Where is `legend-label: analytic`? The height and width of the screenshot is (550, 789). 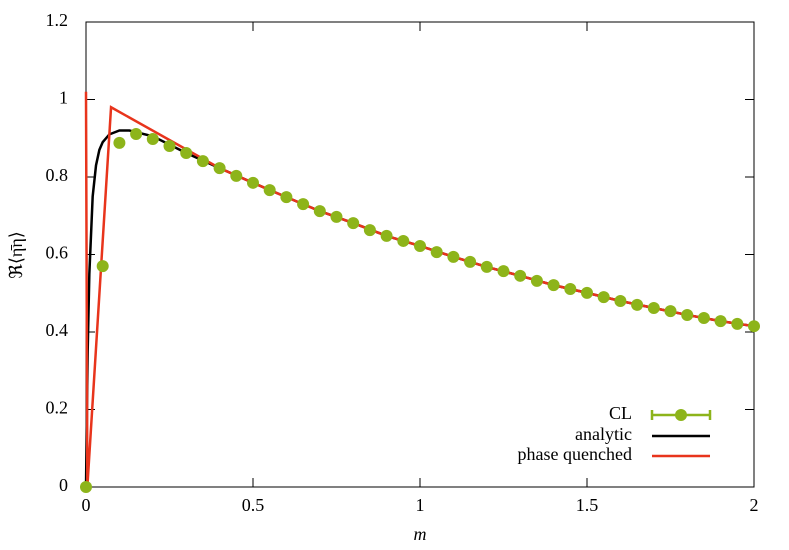
legend-label: analytic is located at coordinates (603, 434).